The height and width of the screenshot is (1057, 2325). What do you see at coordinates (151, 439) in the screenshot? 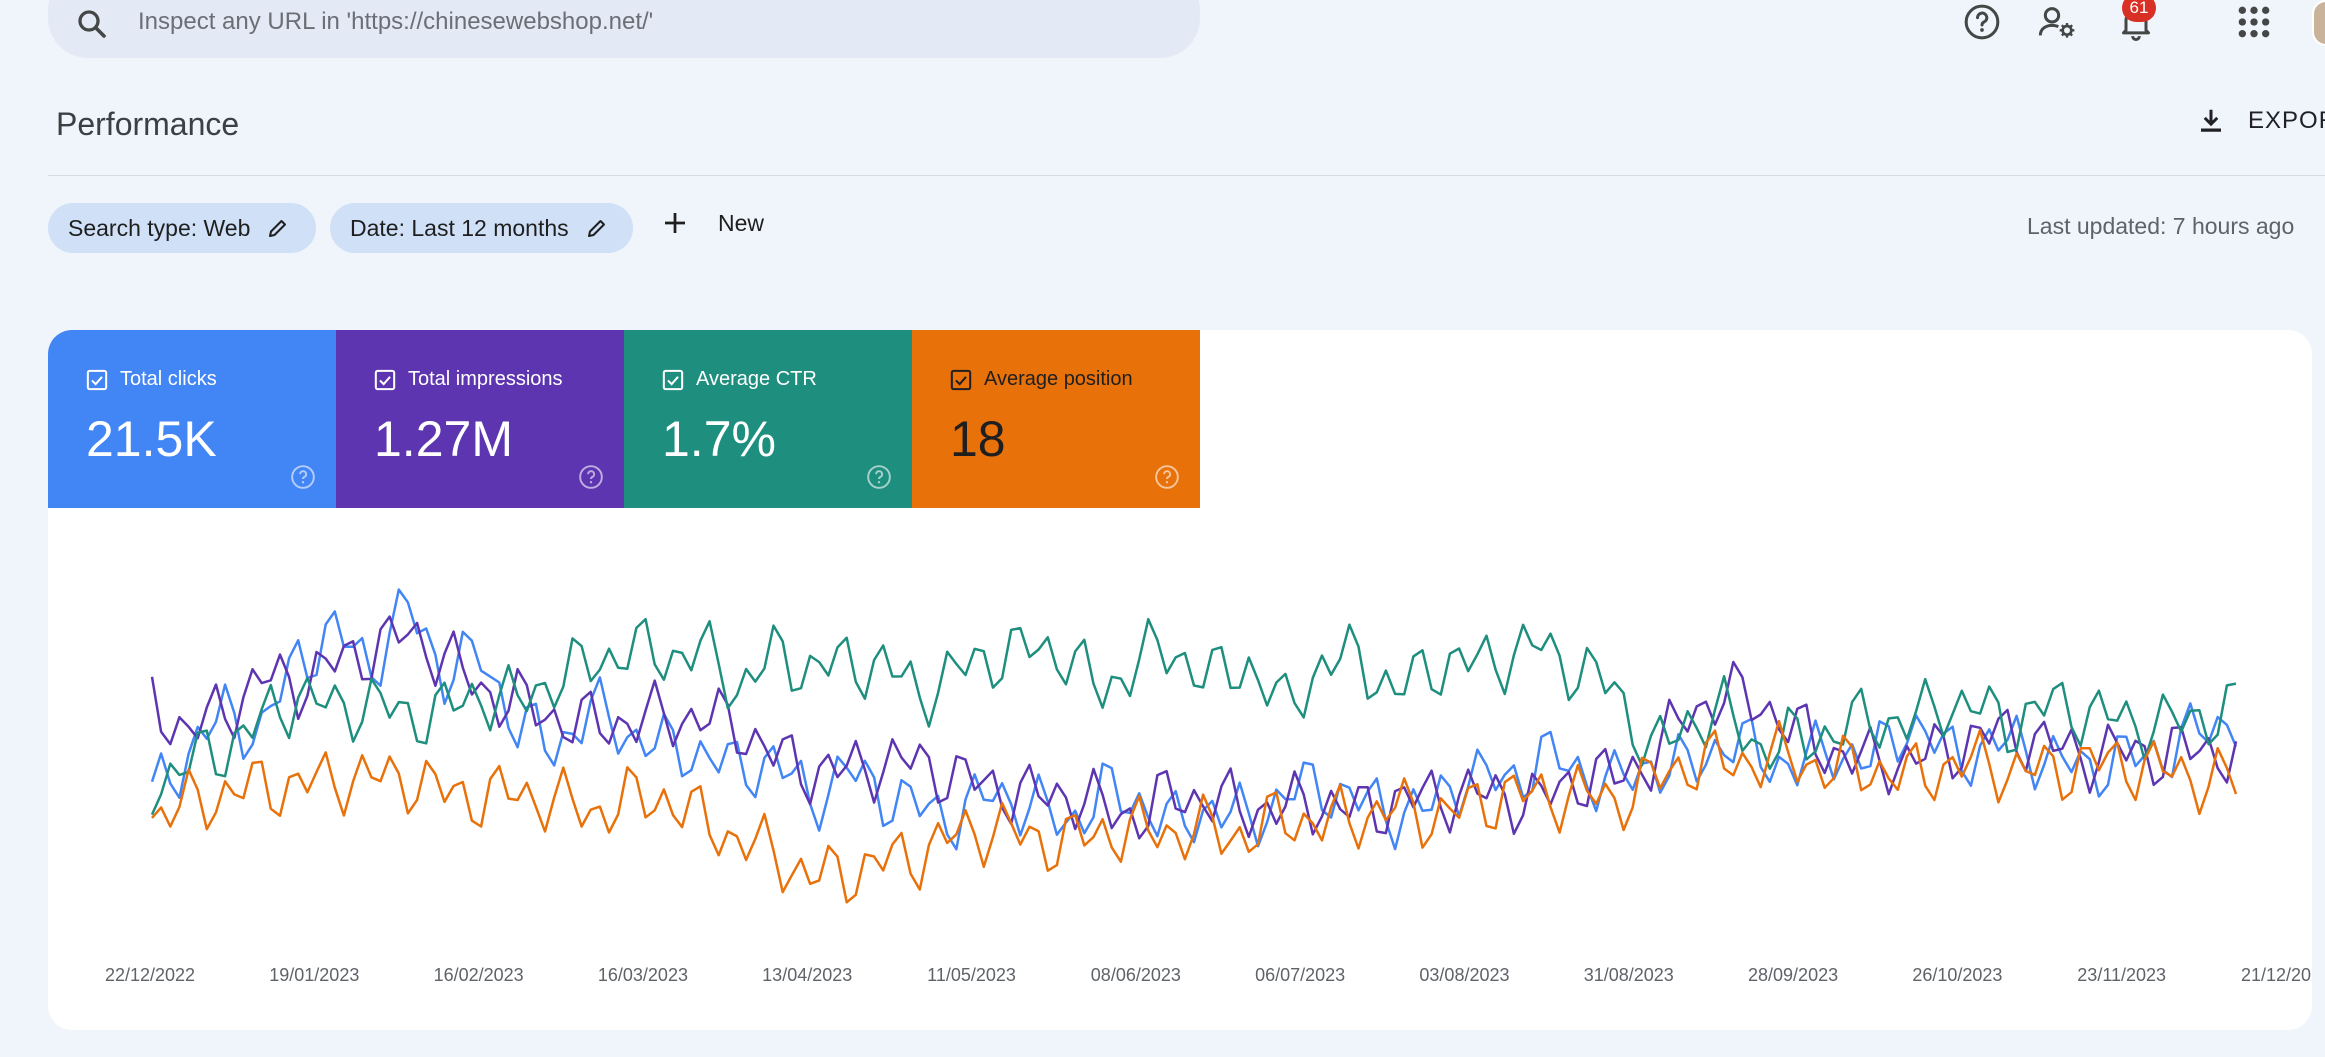
I see `metric-value: 21.5K` at bounding box center [151, 439].